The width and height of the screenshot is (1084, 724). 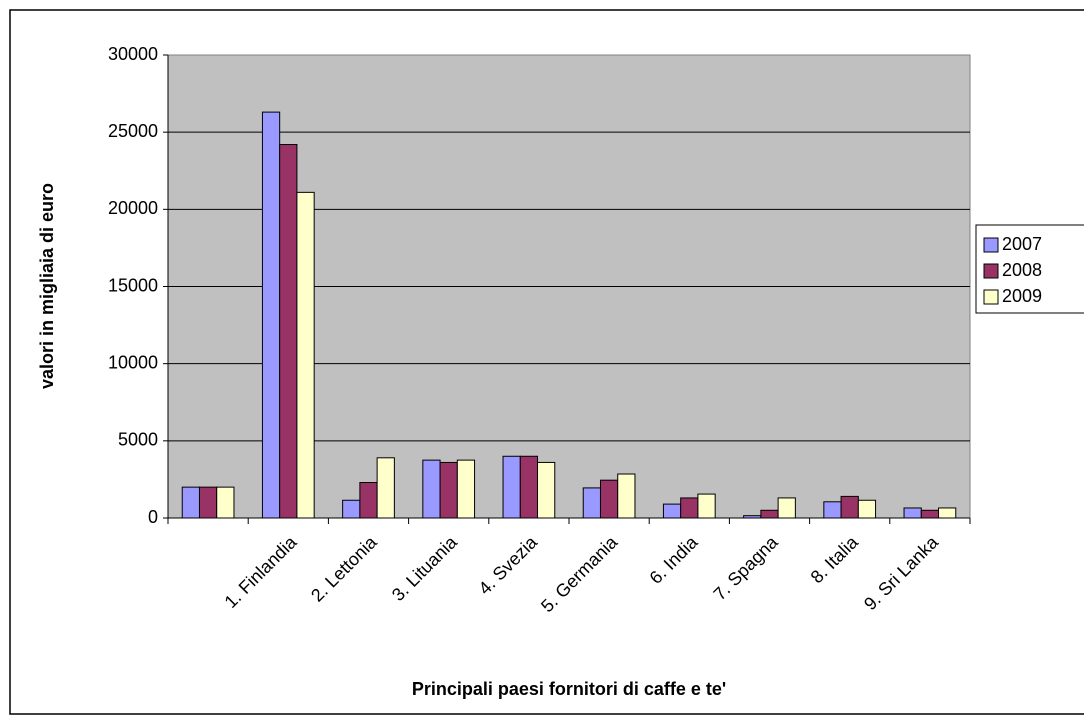 I want to click on legend-label: 2009, so click(x=1022, y=296).